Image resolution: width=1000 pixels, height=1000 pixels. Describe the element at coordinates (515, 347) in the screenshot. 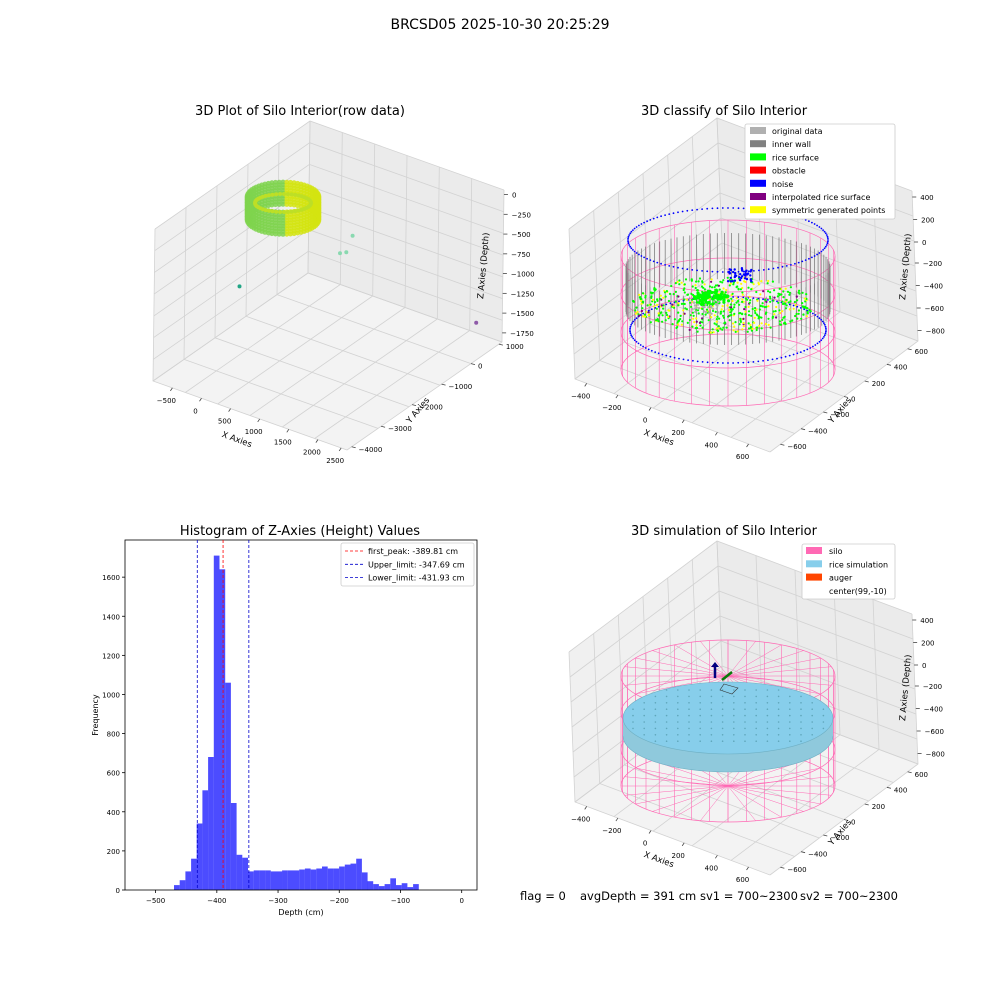

I see `y-tick-label: 1000` at that location.